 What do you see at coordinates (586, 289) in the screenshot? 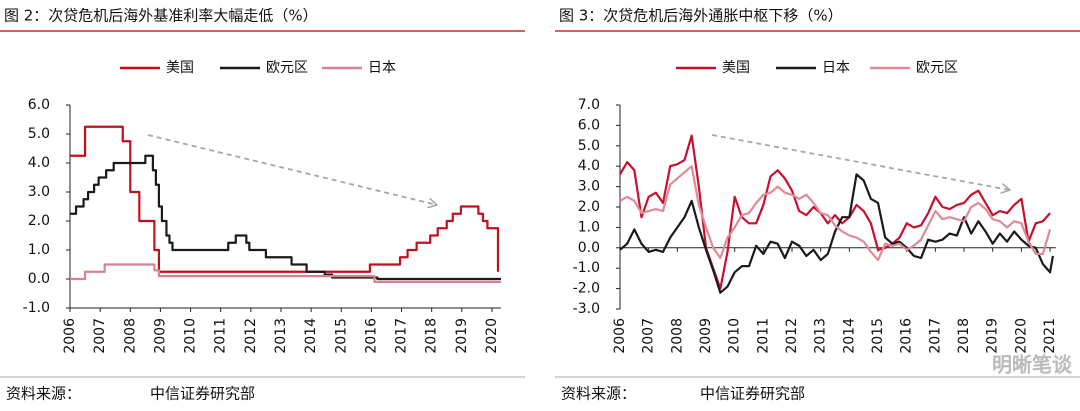
I see `y-tick-label: -2.0` at bounding box center [586, 289].